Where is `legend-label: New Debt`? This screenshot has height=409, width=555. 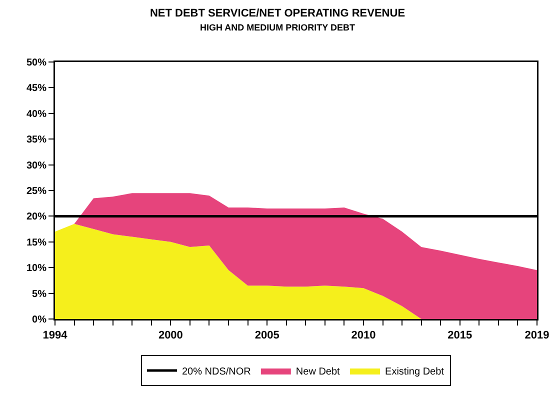
legend-label: New Debt is located at coordinates (318, 372).